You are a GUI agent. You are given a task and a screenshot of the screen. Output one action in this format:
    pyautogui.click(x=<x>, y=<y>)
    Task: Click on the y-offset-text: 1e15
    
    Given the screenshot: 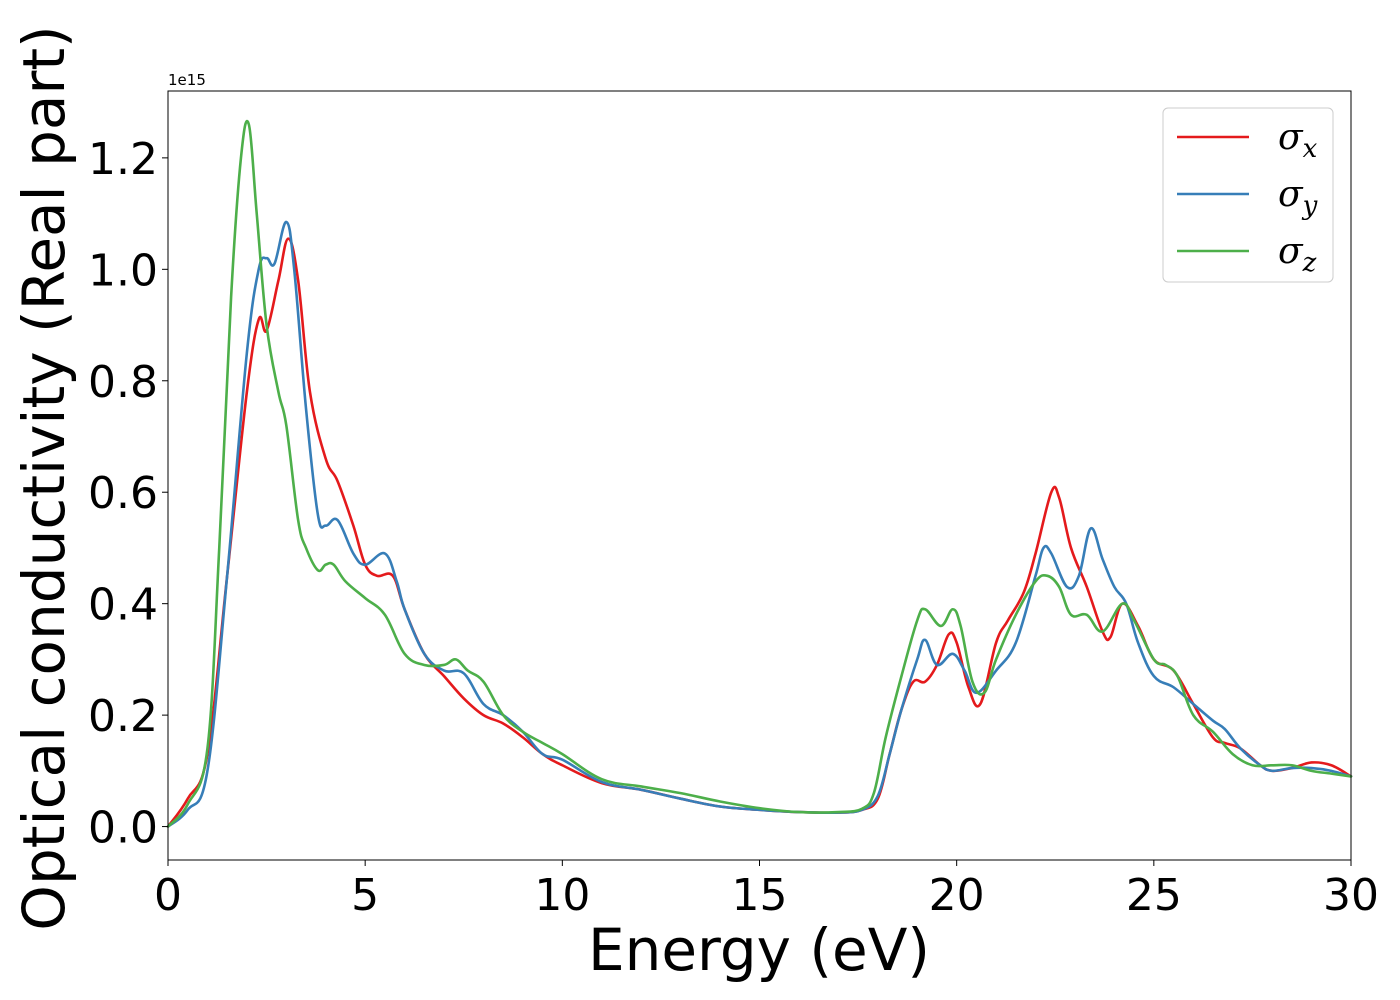 What is the action you would take?
    pyautogui.click(x=187, y=80)
    